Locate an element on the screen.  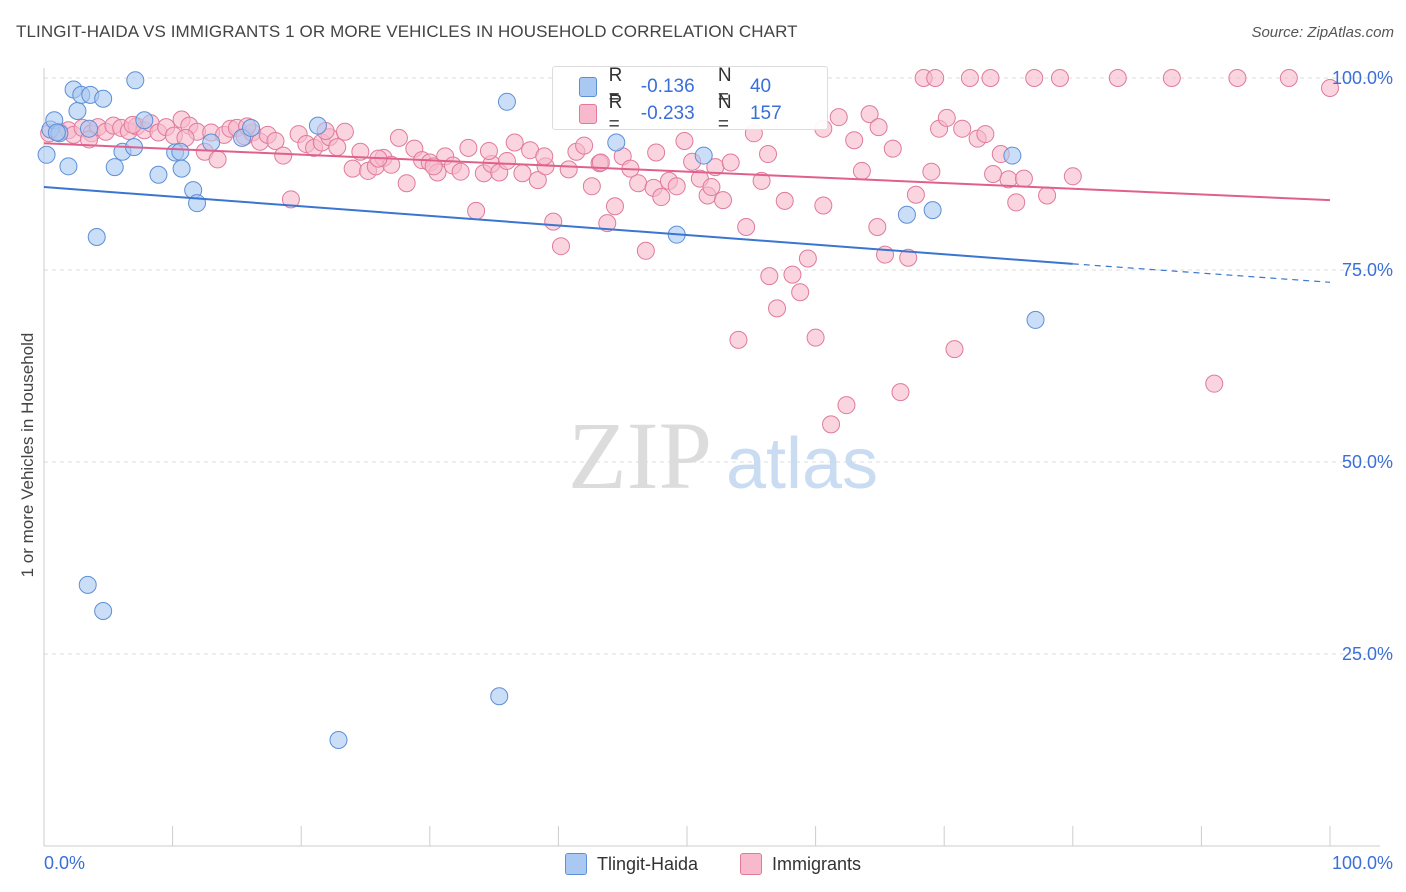
x-tick-label: 0.0% is located at coordinates (64, 863).